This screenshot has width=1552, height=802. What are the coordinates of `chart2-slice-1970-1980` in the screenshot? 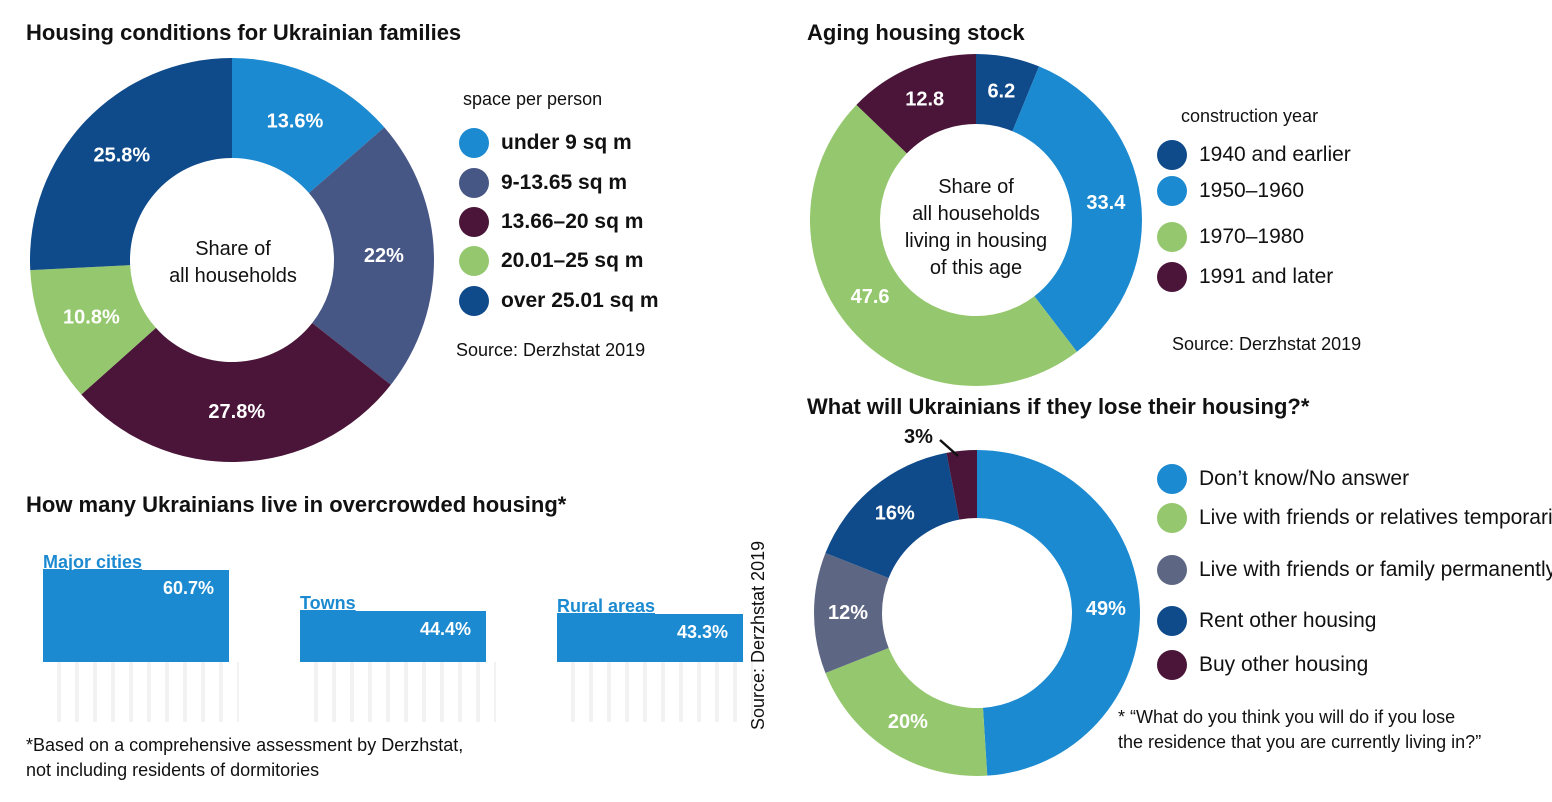 It's located at (943, 245).